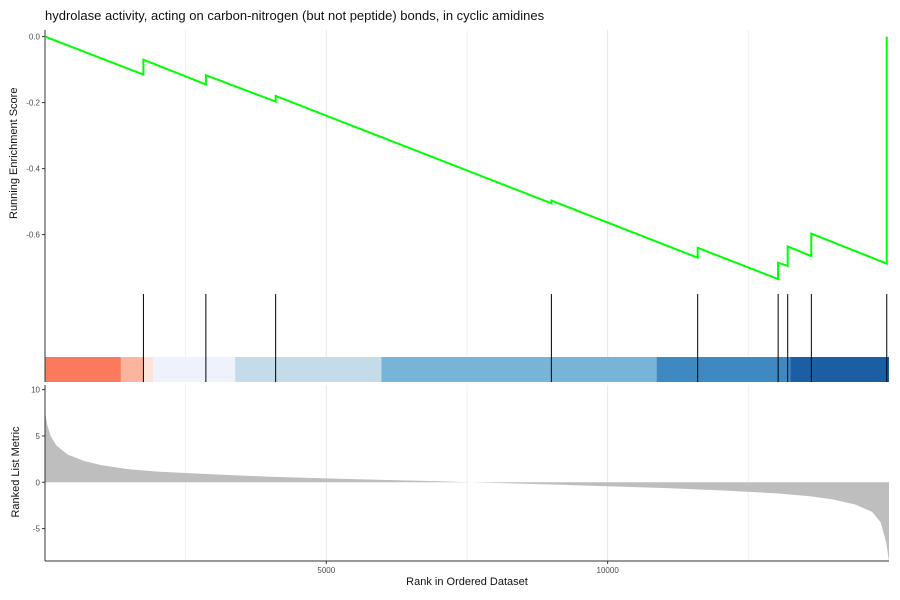 This screenshot has height=600, width=900. Describe the element at coordinates (16, 472) in the screenshot. I see `ranked-y-axis-label: Ranked List Metric` at that location.